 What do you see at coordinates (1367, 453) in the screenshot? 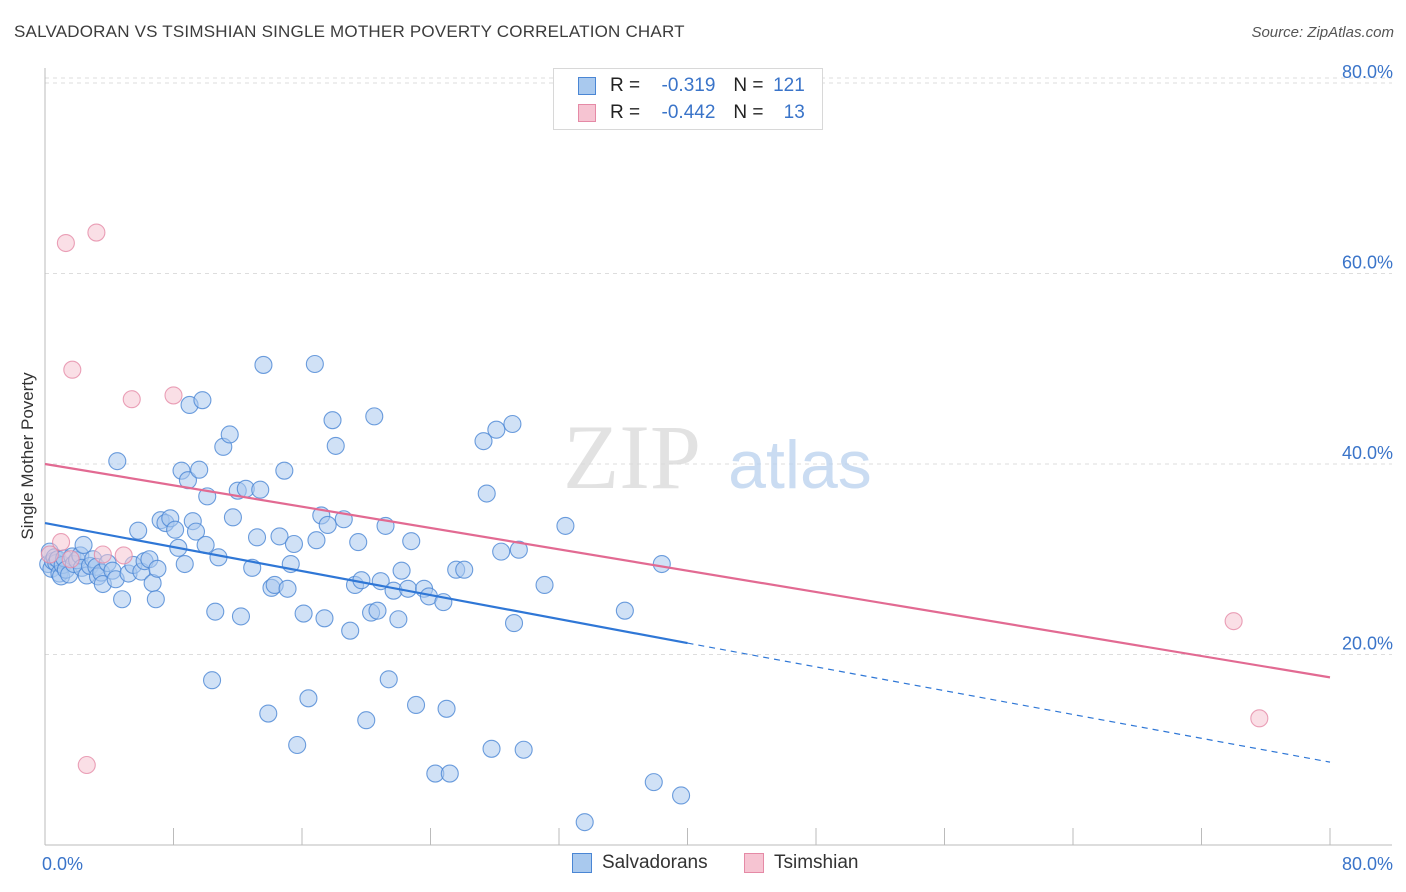
I see `y-tick-label: 40.0%` at bounding box center [1367, 453].